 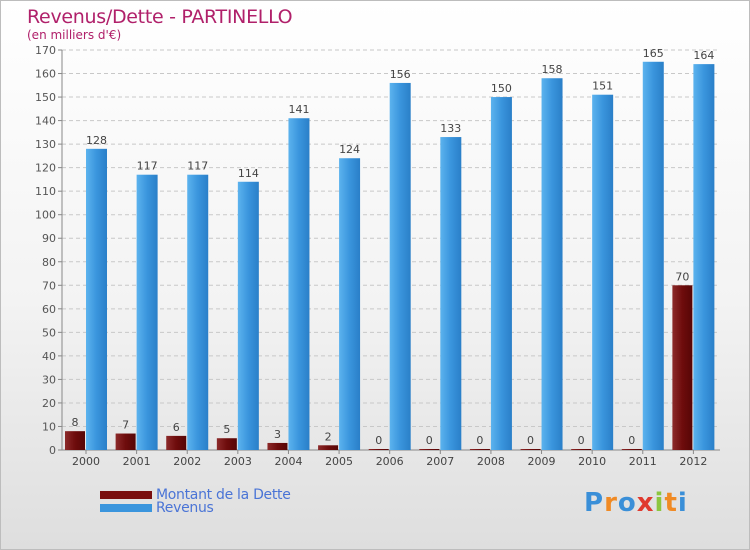 I want to click on x-tick-label: 2002, so click(x=187, y=461).